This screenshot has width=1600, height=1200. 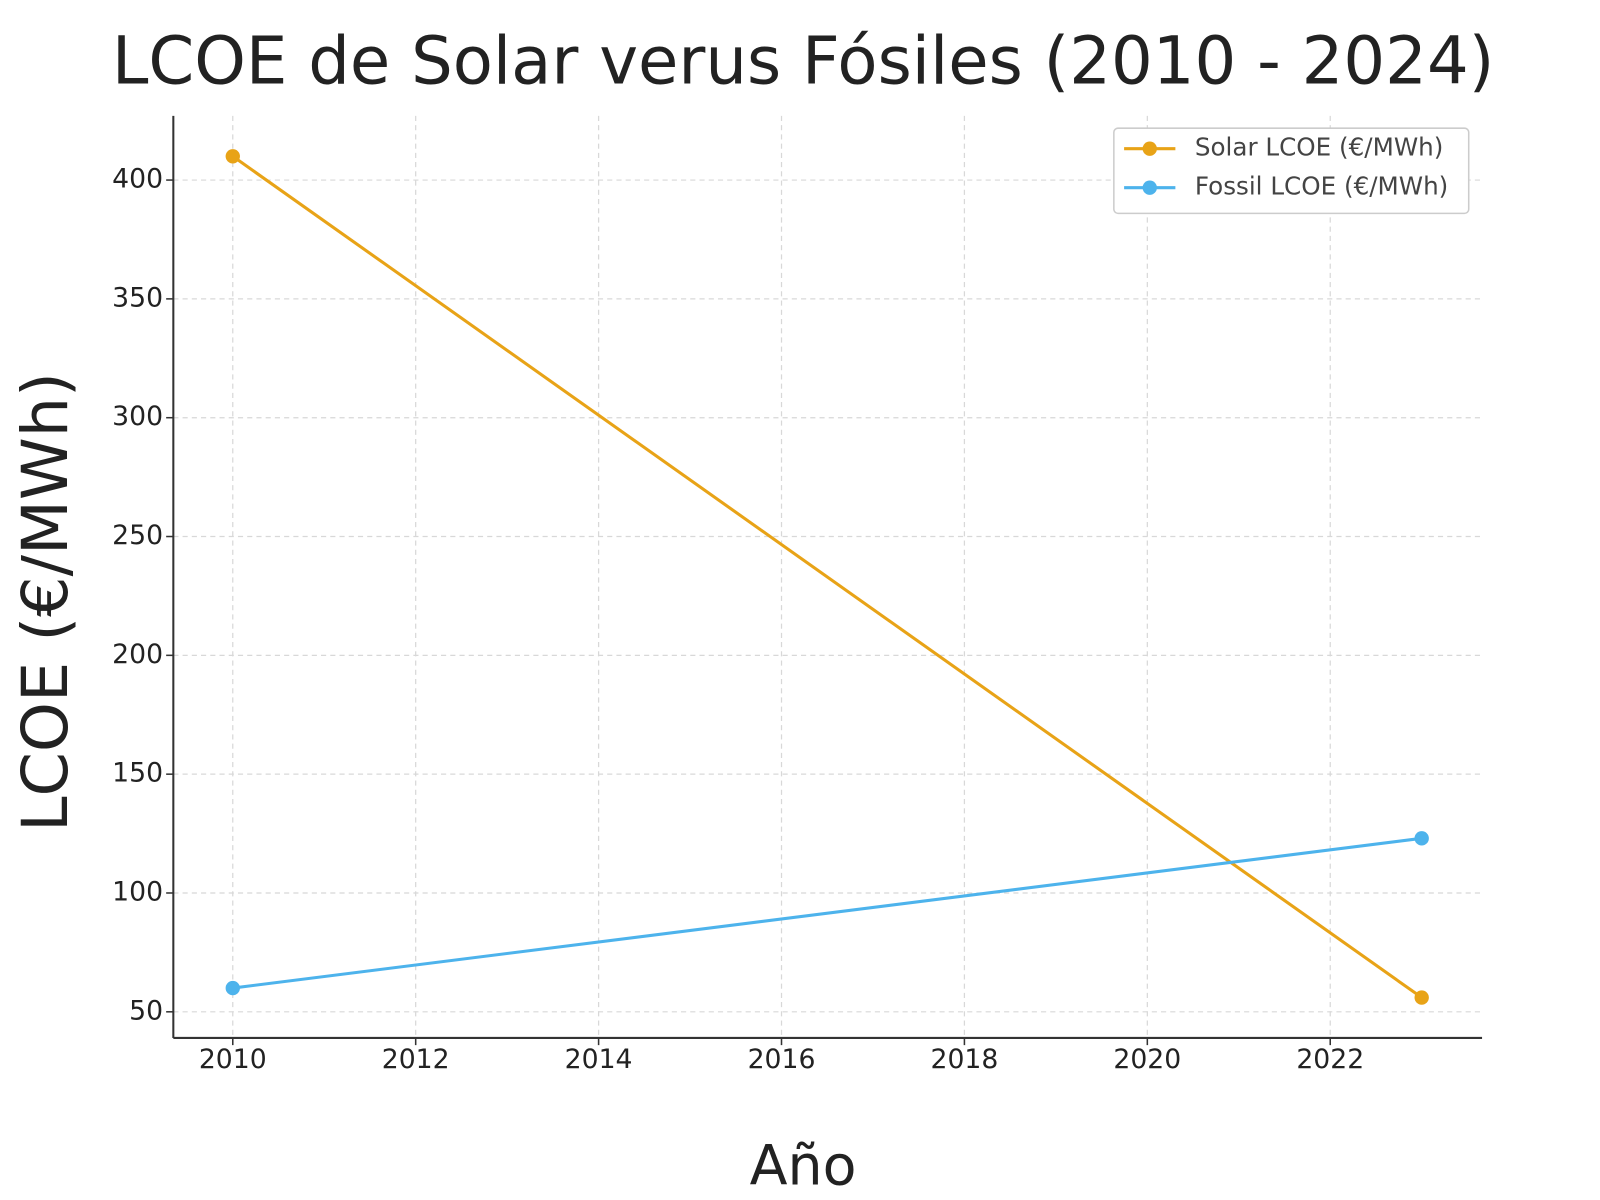 I want to click on legend-label: Fossil LCOE (€/MWh), so click(x=1321, y=186).